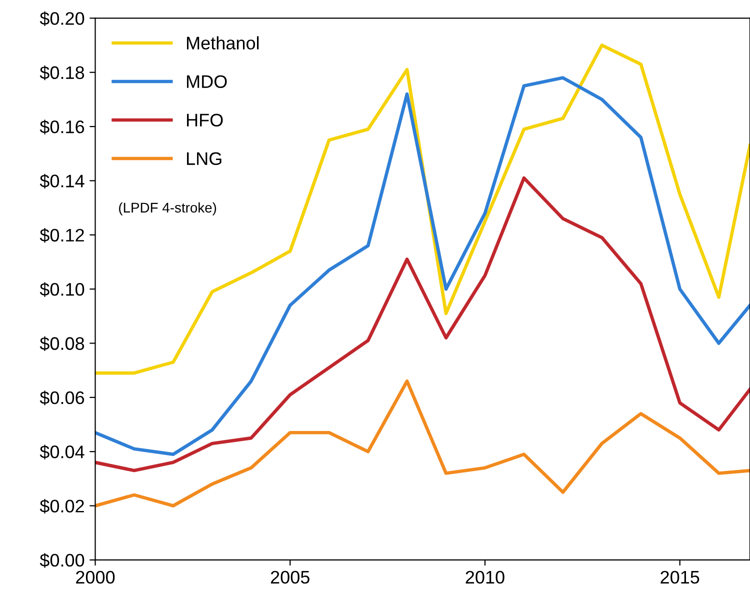 The height and width of the screenshot is (606, 750). I want to click on y-tick-label: $0.00, so click(62, 560).